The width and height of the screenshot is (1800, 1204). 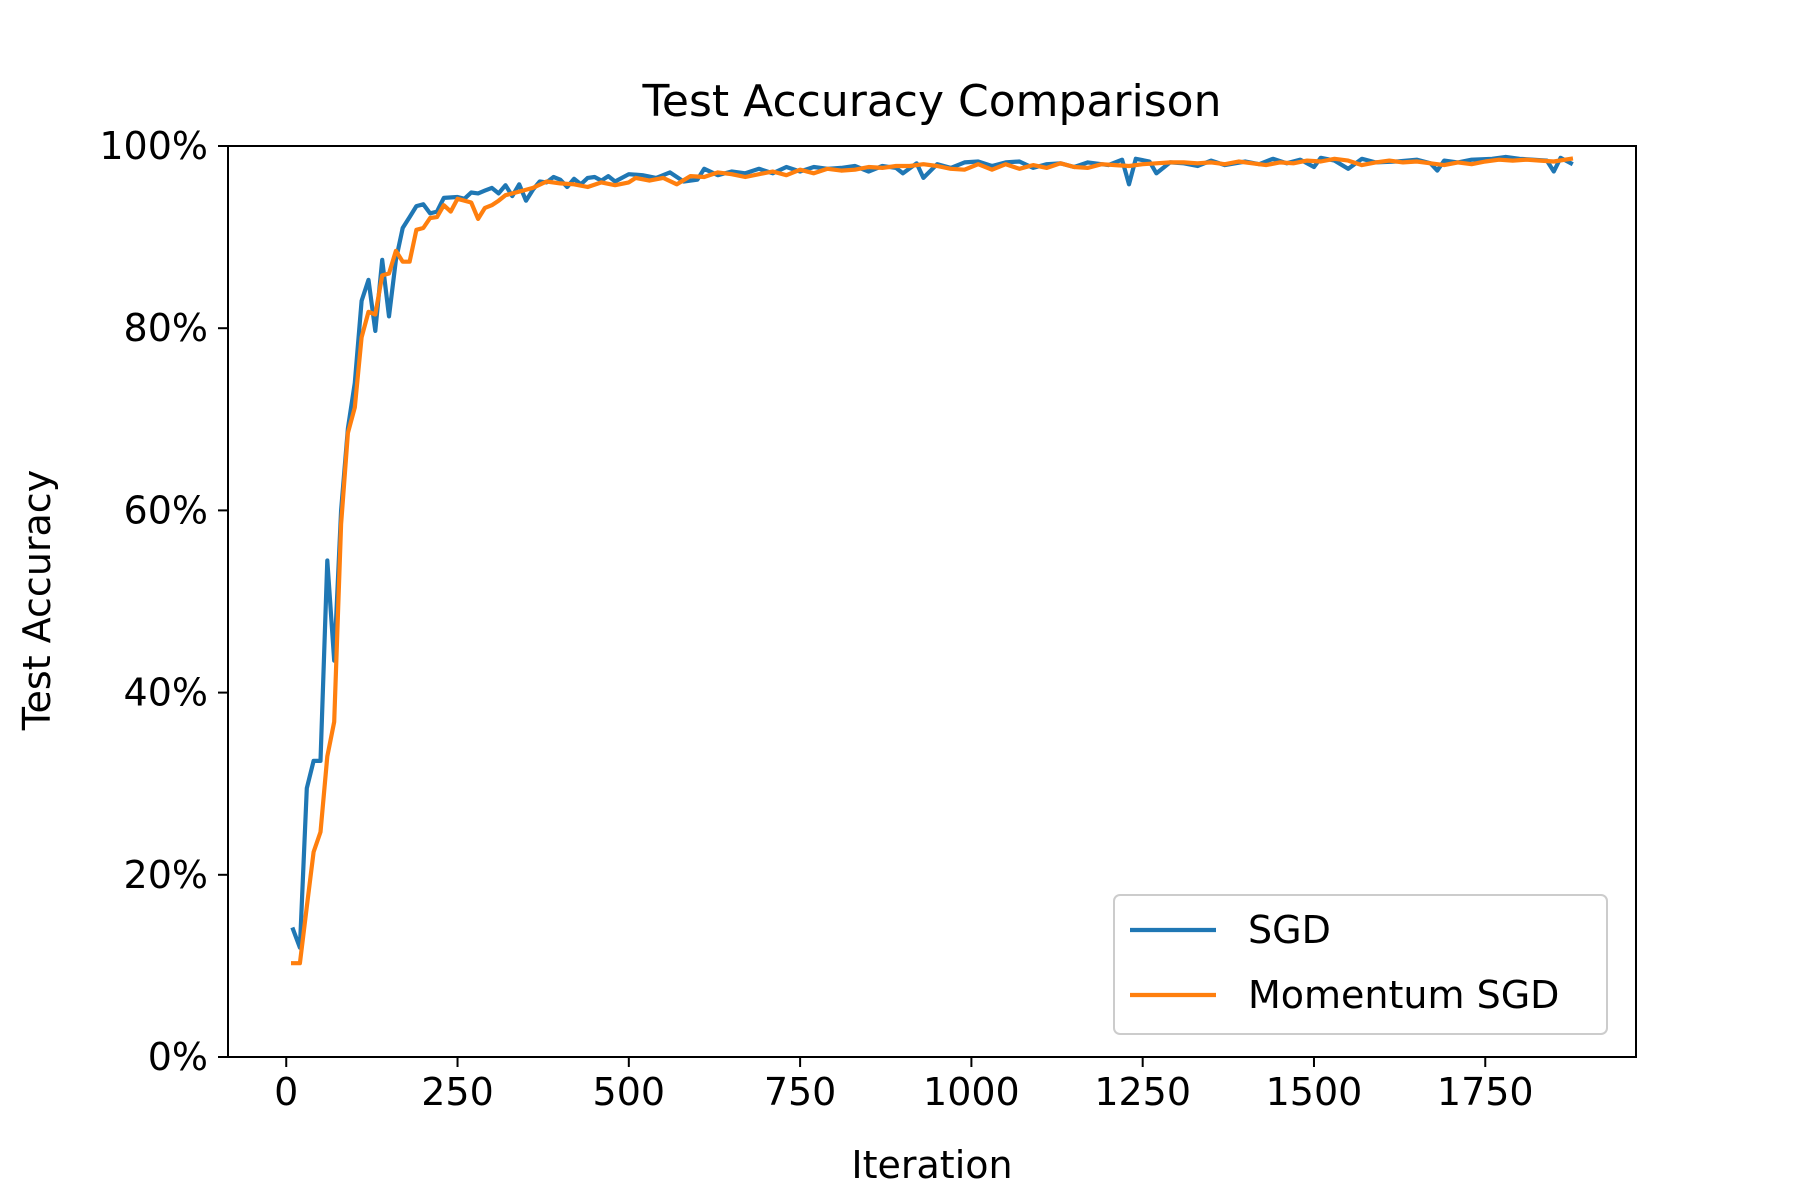 I want to click on x-tick-label: 1000, so click(x=971, y=1092).